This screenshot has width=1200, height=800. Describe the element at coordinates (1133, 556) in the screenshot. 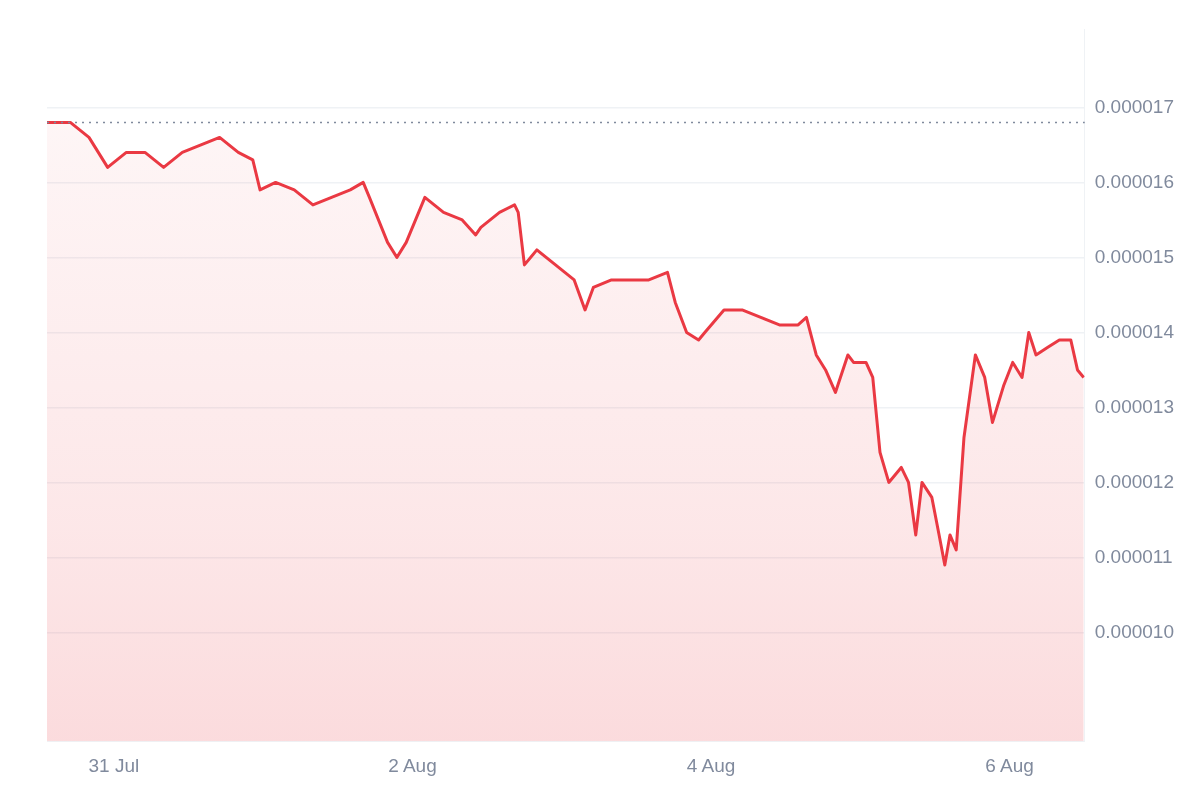

I see `y-tick-label: 0.000011` at that location.